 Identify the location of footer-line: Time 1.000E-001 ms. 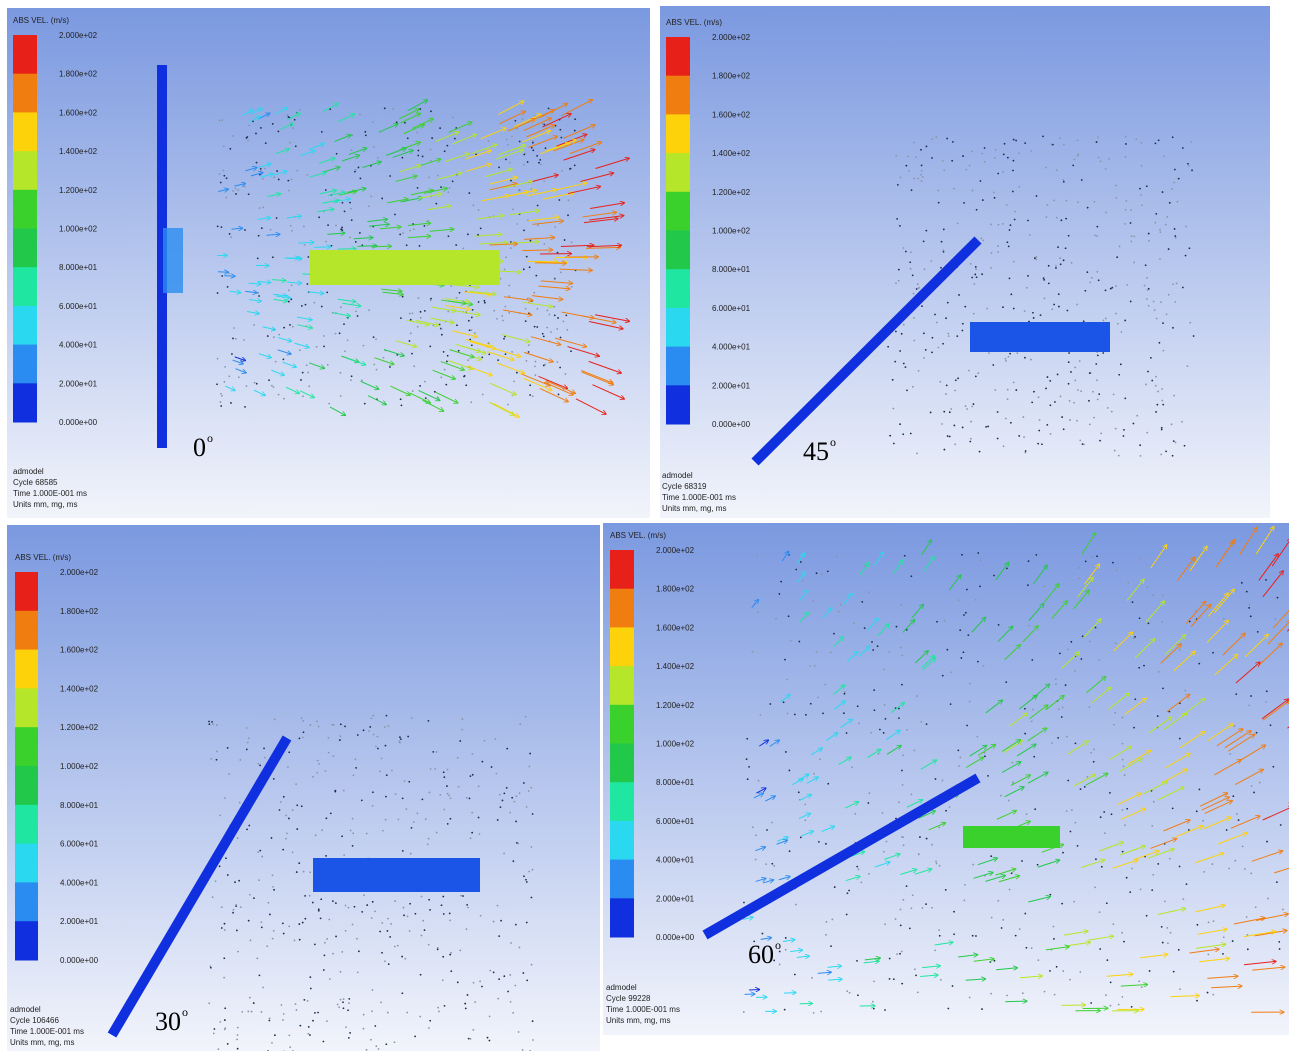
(50, 493).